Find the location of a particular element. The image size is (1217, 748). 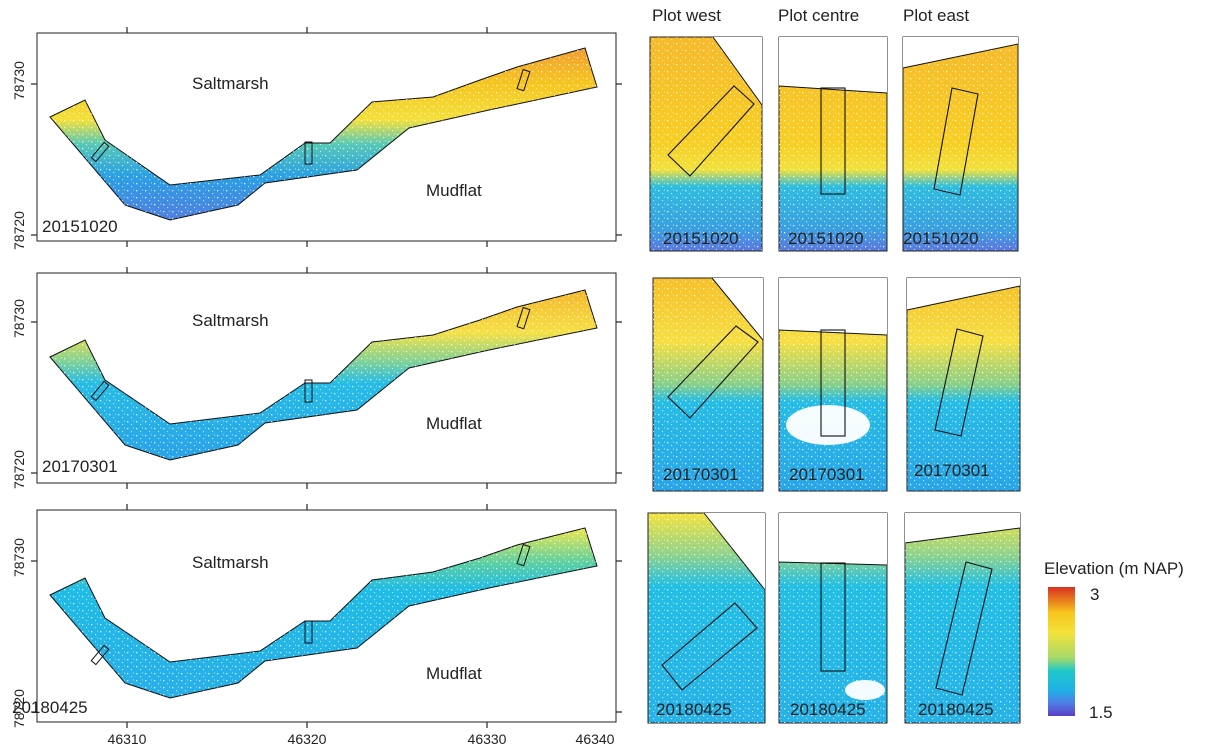

x-tick-label: 46310 is located at coordinates (127, 739).